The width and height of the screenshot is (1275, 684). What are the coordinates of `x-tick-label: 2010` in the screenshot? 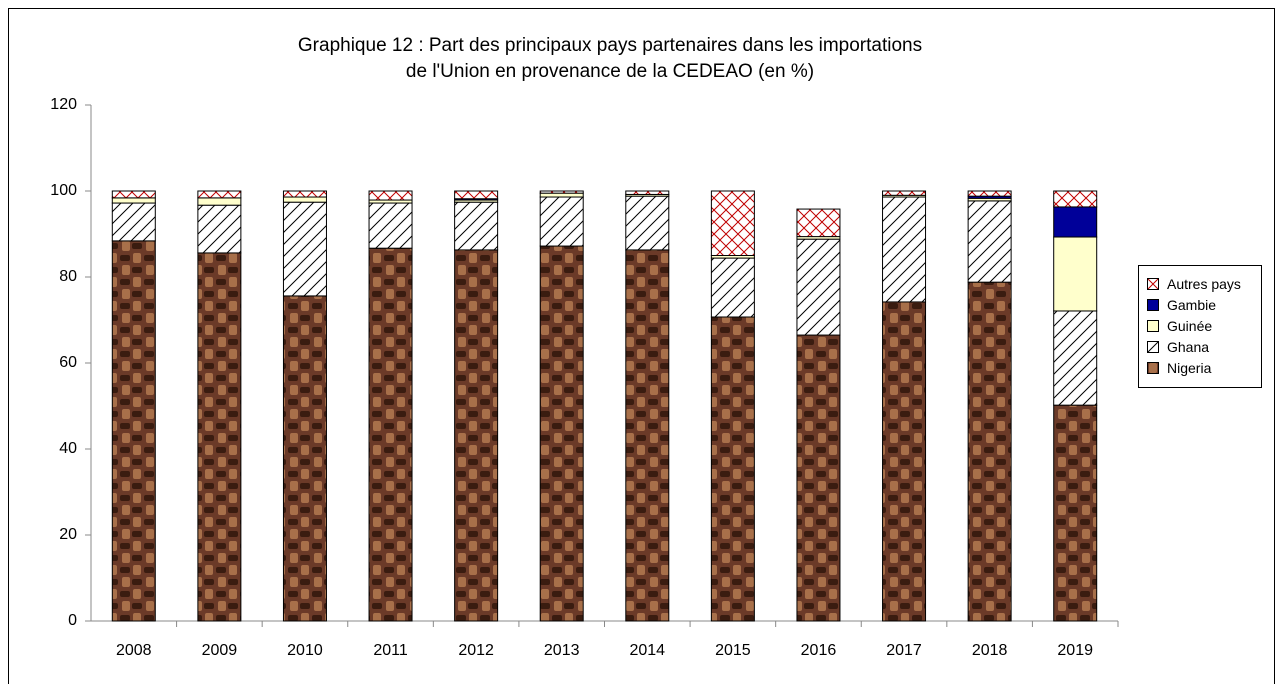 It's located at (305, 650).